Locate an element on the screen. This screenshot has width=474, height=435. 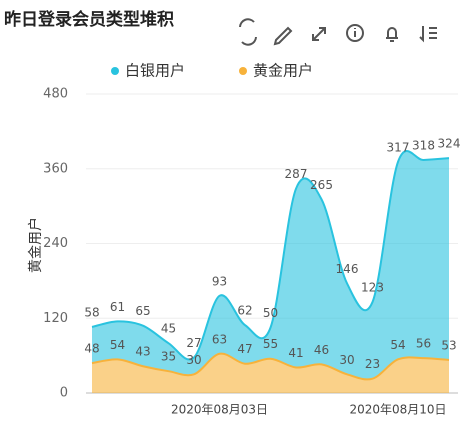
value-label: 53 is located at coordinates (448, 345).